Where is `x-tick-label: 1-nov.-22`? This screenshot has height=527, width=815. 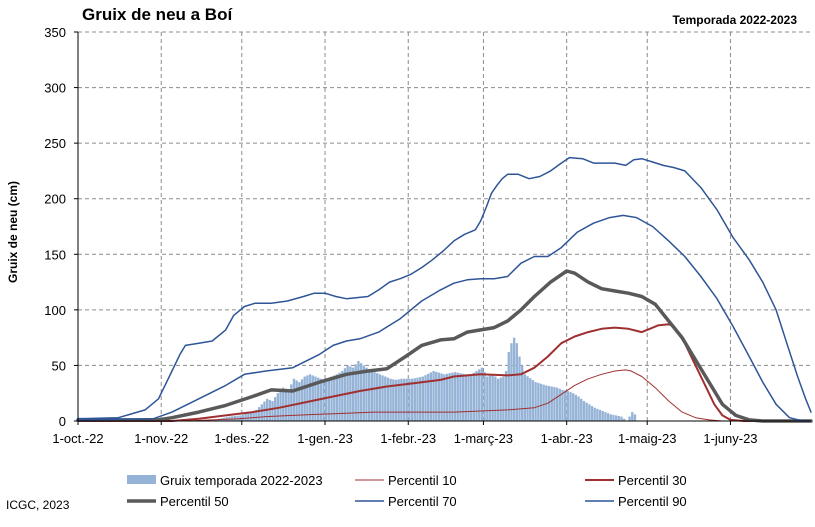
x-tick-label: 1-nov.-22 is located at coordinates (161, 438).